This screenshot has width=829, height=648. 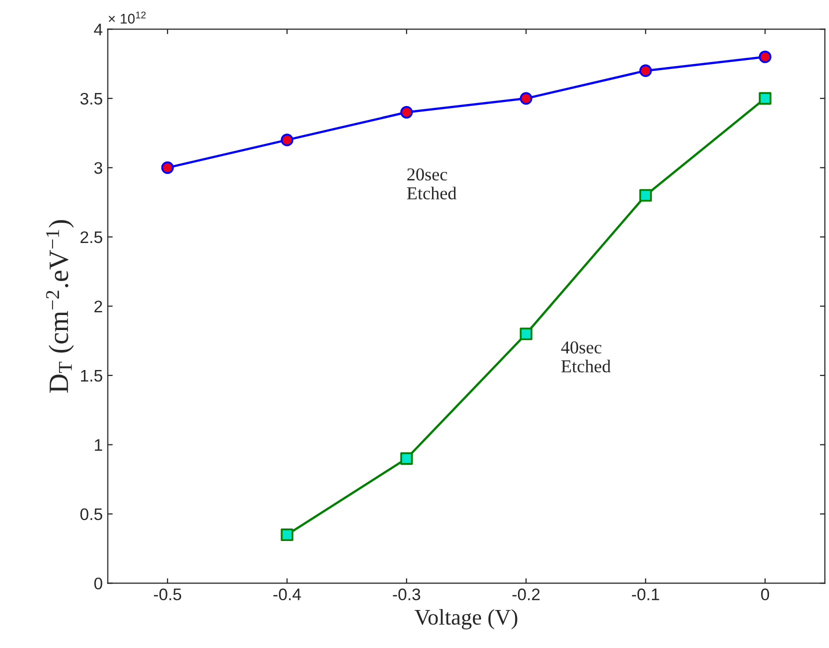 What do you see at coordinates (168, 594) in the screenshot?
I see `x-tick-label: -0.5` at bounding box center [168, 594].